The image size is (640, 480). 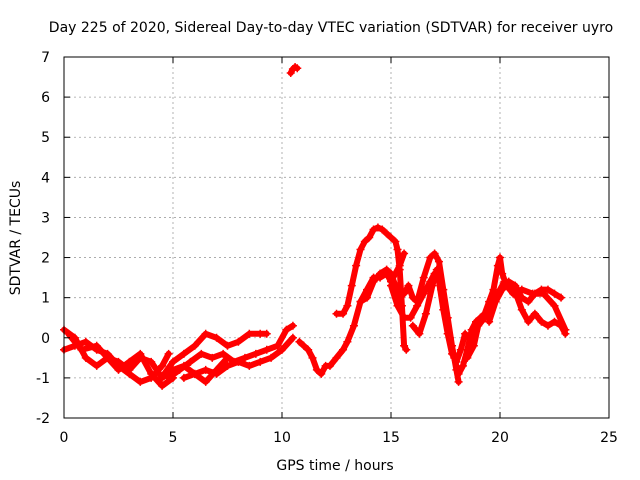 What do you see at coordinates (391, 438) in the screenshot?
I see `x-tick-label: 15` at bounding box center [391, 438].